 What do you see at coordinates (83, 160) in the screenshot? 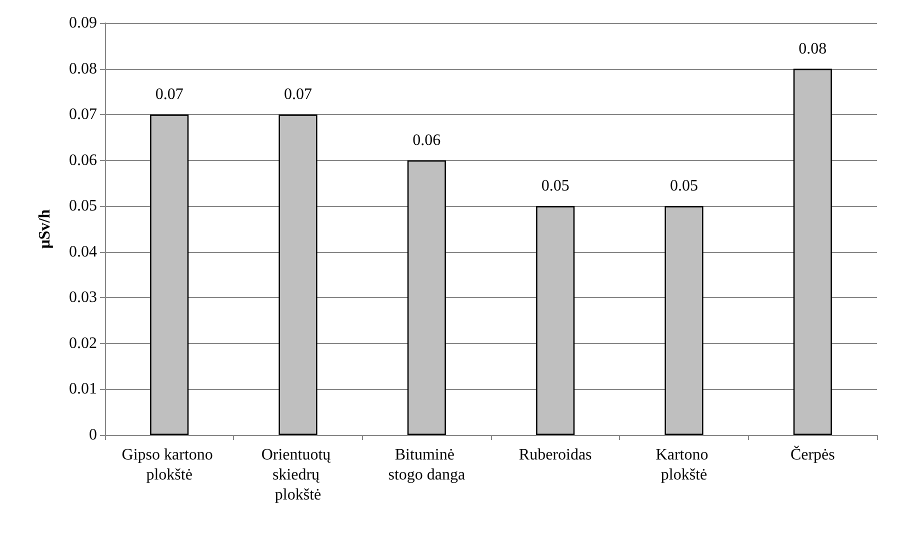
I see `y-tick-label: 0.06` at bounding box center [83, 160].